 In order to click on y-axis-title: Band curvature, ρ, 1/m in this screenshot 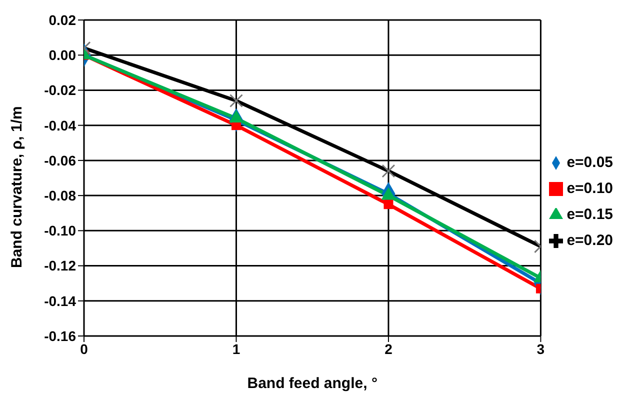, I will do `click(17, 187)`.